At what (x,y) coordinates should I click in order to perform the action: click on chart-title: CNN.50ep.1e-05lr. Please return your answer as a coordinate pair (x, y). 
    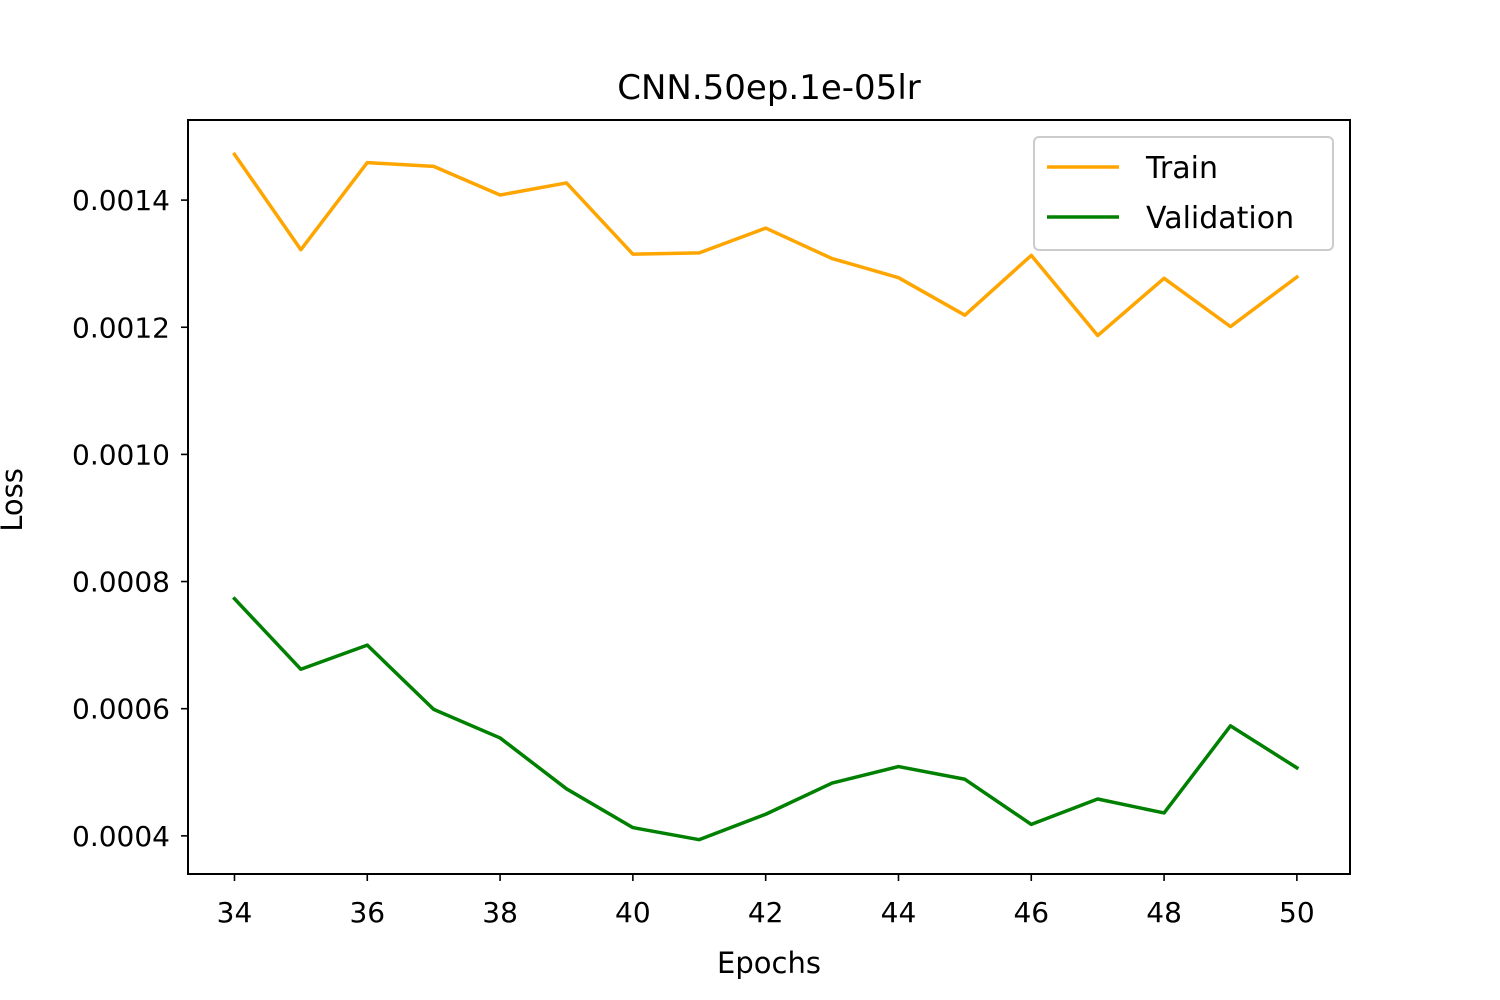
    Looking at the image, I should click on (769, 88).